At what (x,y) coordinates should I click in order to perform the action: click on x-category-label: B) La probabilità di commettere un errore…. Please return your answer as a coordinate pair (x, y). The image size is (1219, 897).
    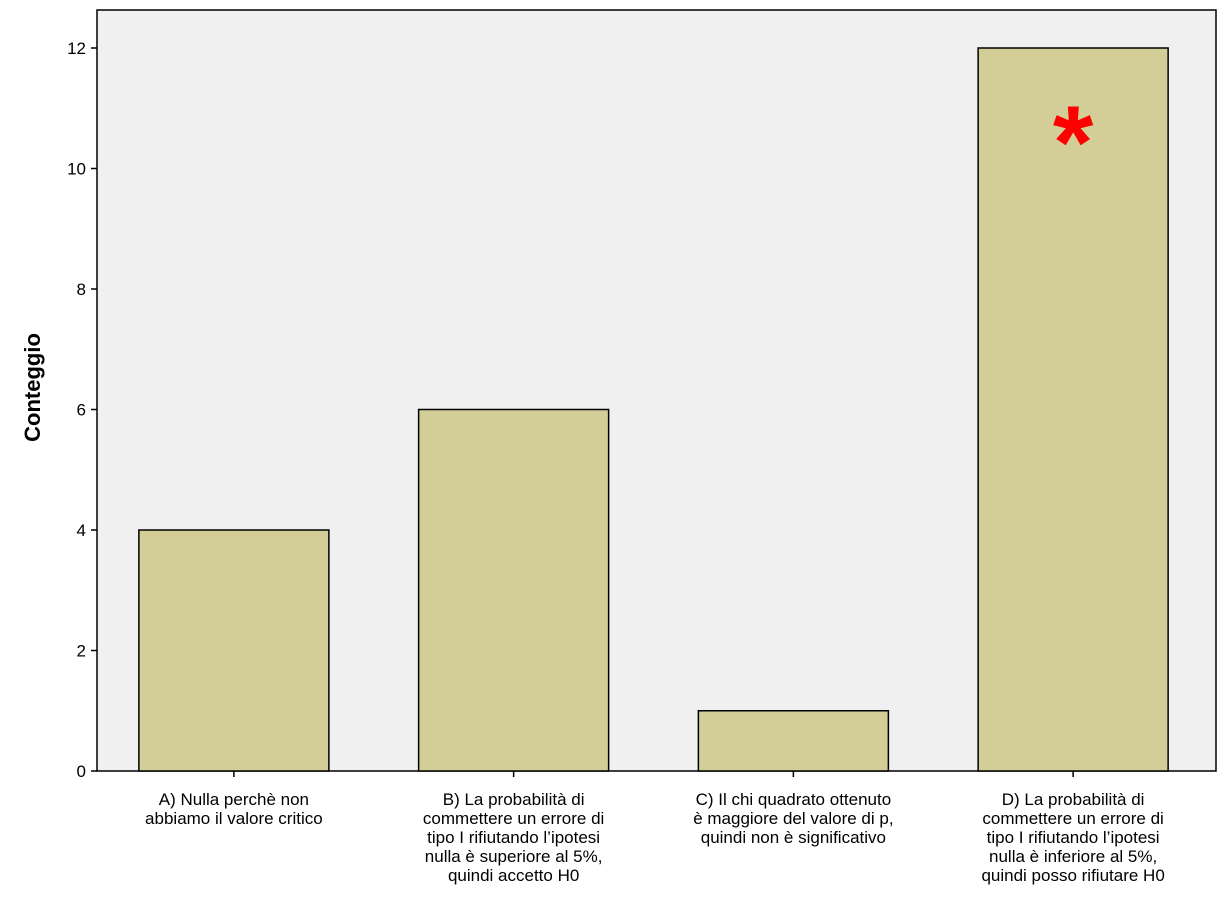
    Looking at the image, I should click on (513, 837).